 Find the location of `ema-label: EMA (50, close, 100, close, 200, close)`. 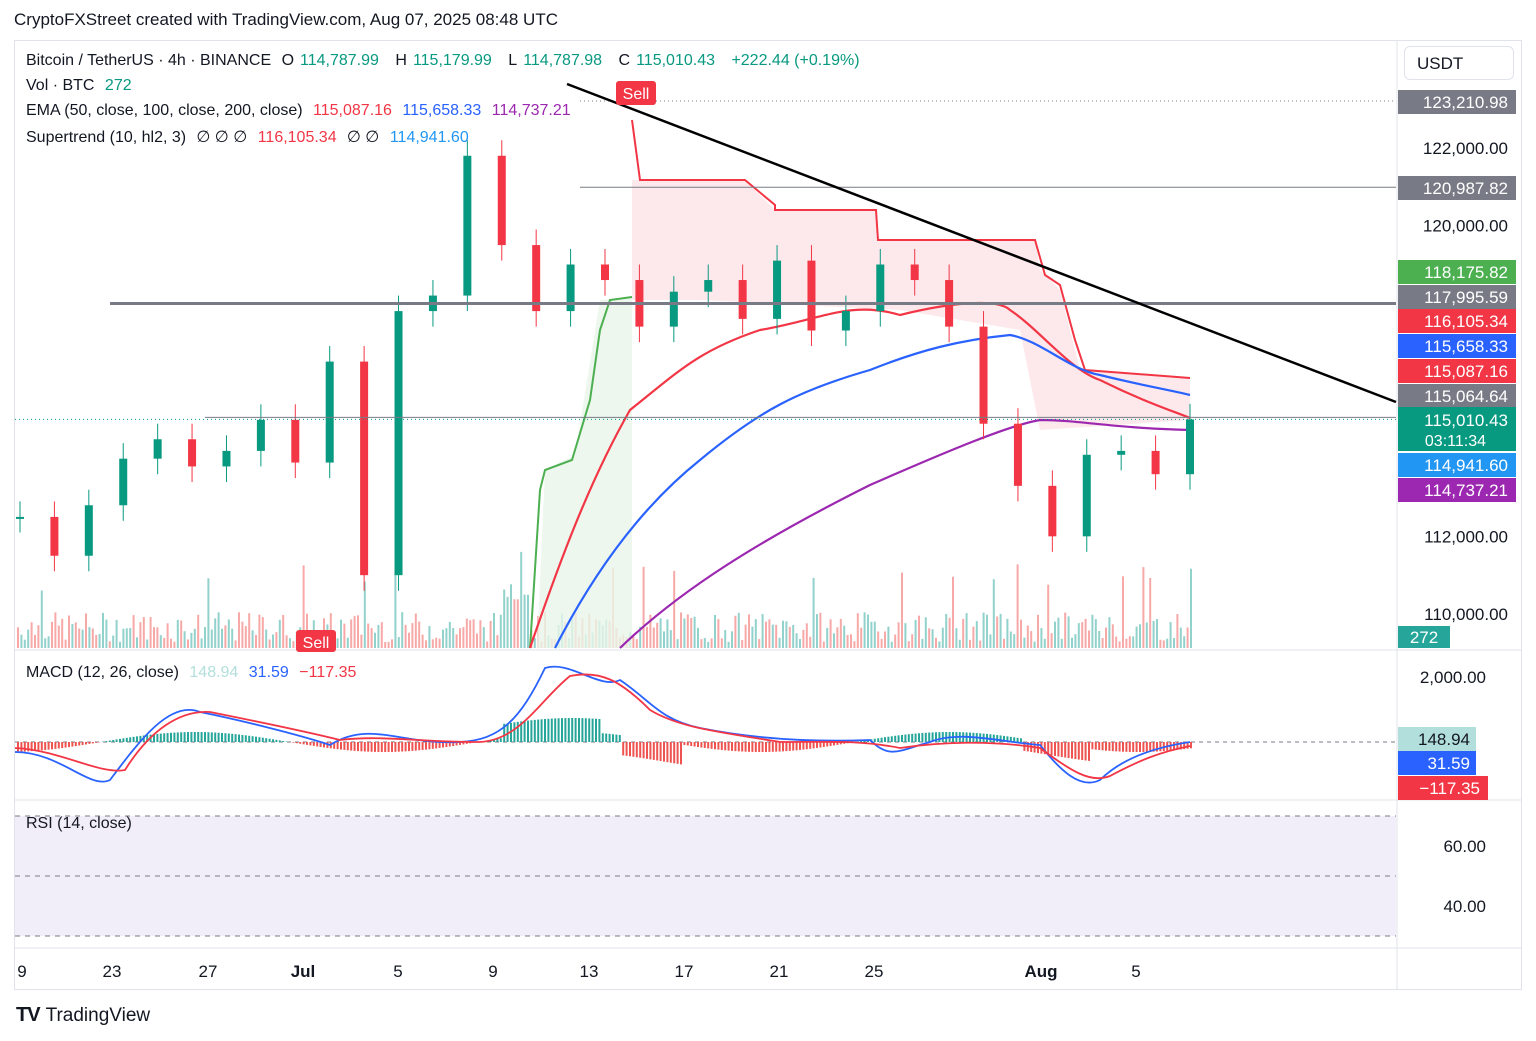

ema-label: EMA (50, close, 100, close, 200, close) is located at coordinates (164, 110).